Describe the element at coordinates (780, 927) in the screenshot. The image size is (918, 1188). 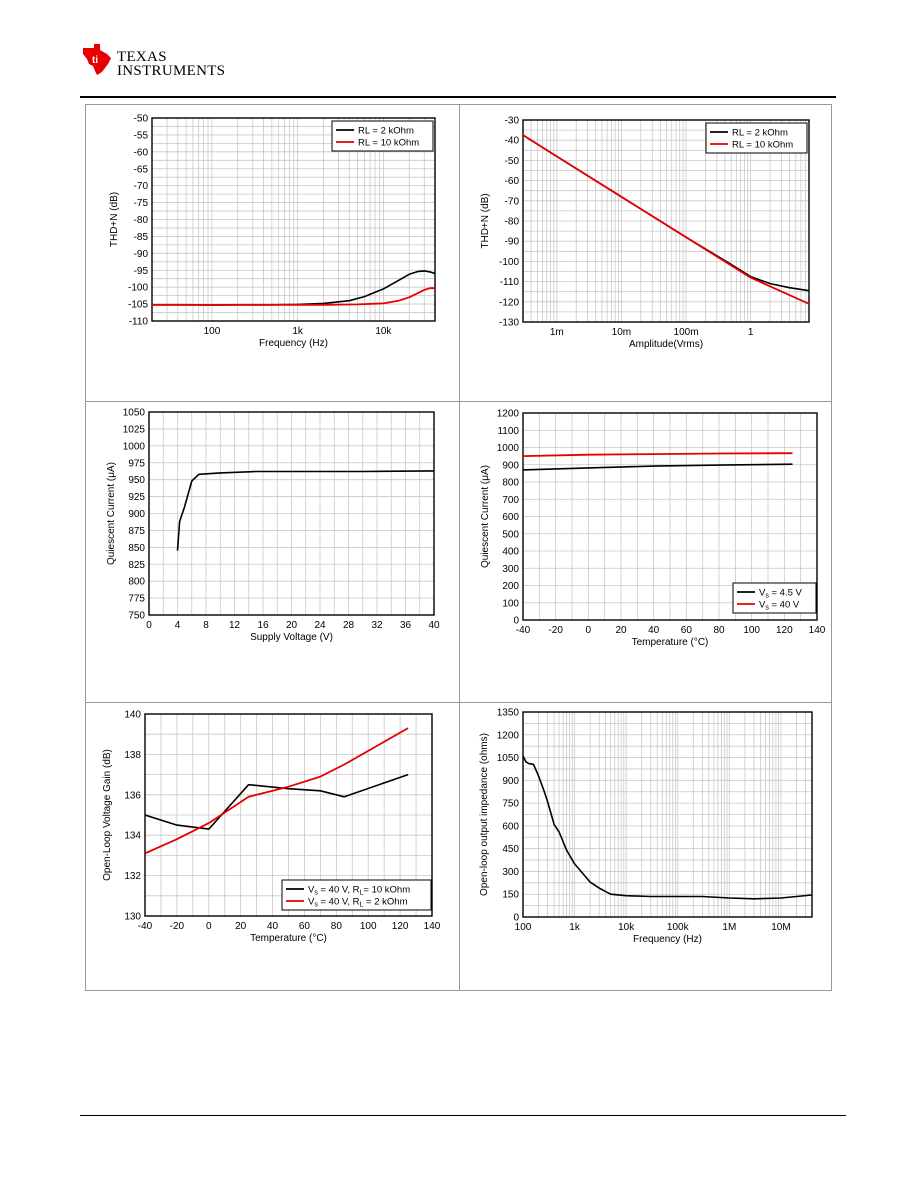
I see `x-tick-label: 10M` at that location.